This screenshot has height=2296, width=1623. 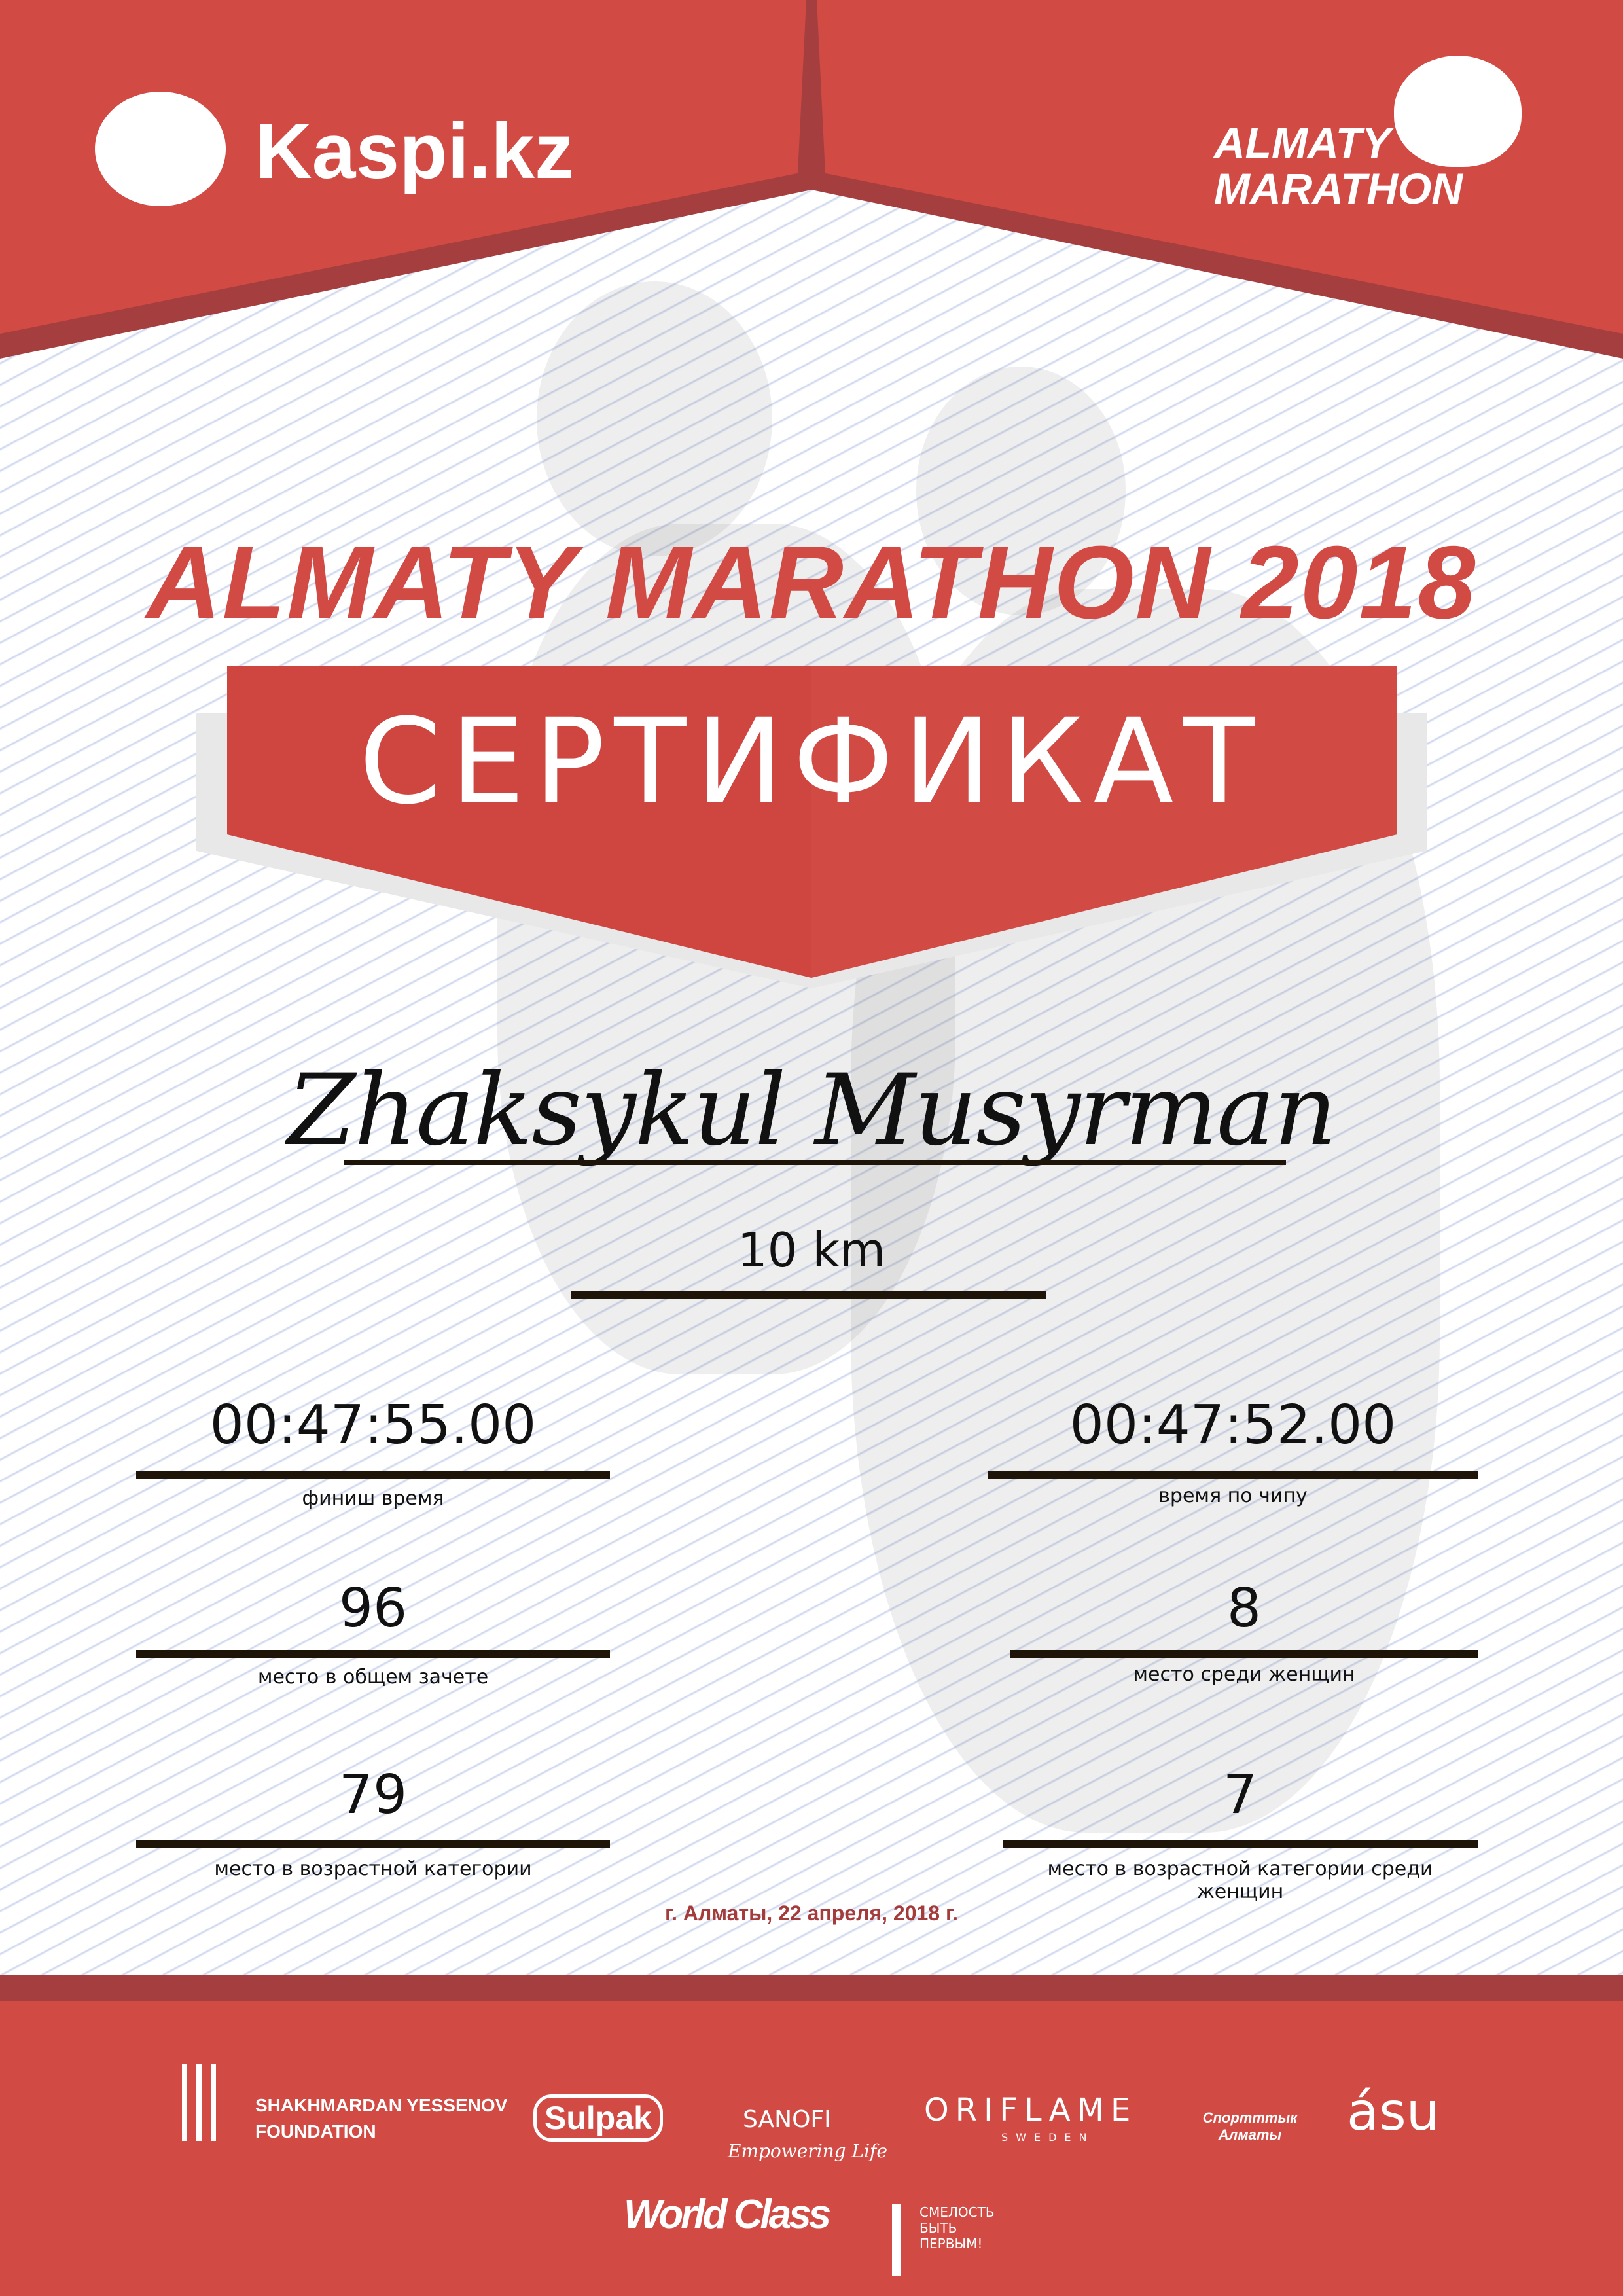 What do you see at coordinates (1458, 111) in the screenshot?
I see `runner-drop-icon` at bounding box center [1458, 111].